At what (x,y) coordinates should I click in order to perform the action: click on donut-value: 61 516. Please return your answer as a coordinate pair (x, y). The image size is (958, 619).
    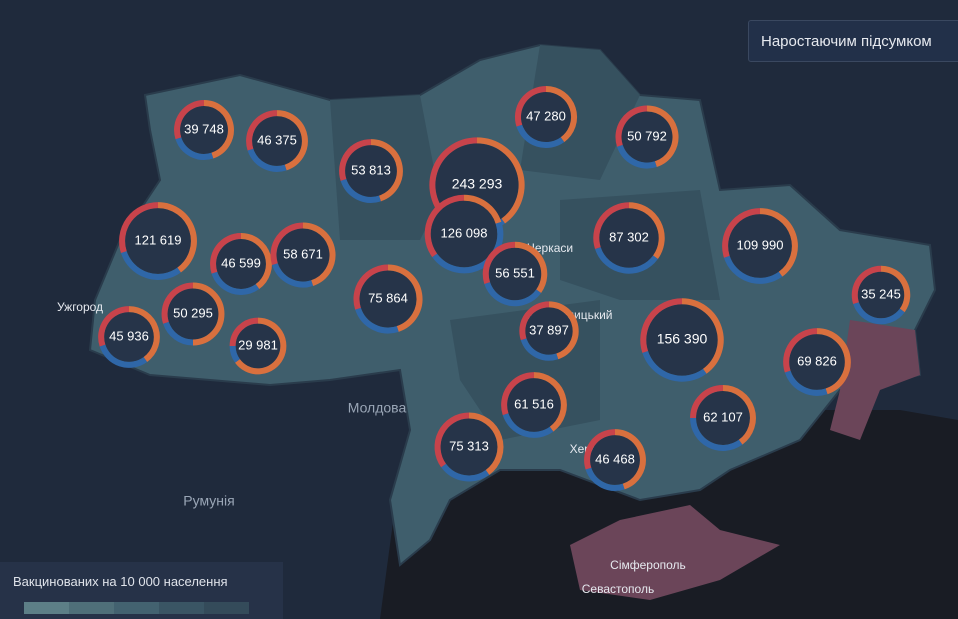
    Looking at the image, I should click on (534, 403).